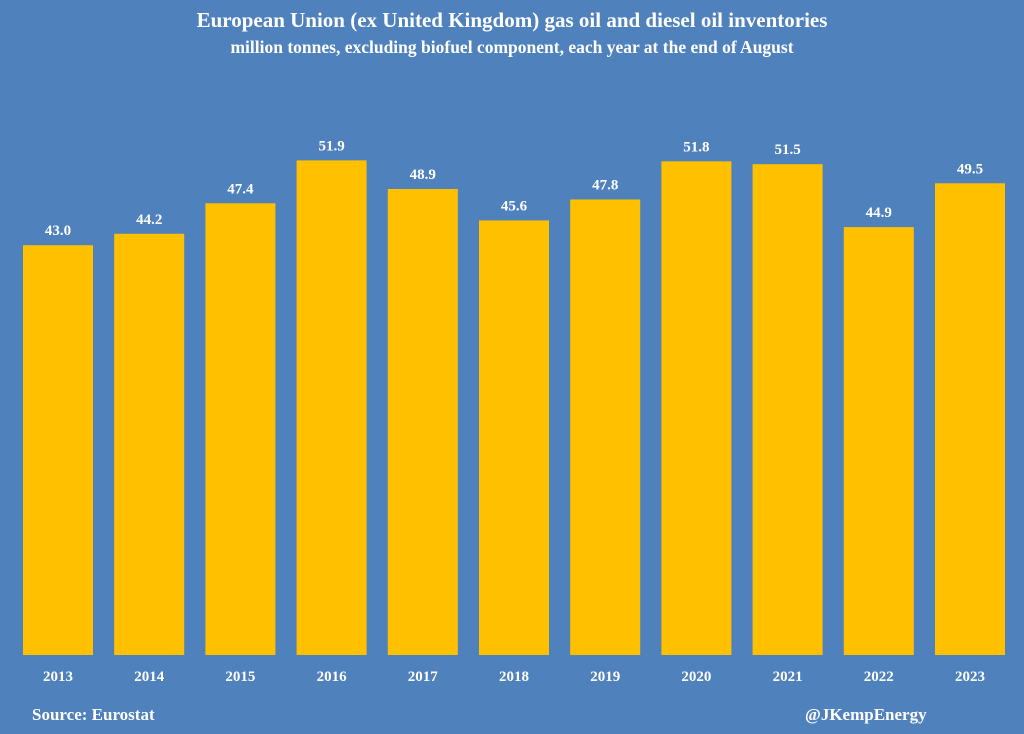  Describe the element at coordinates (422, 421) in the screenshot. I see `bar-2017` at that location.